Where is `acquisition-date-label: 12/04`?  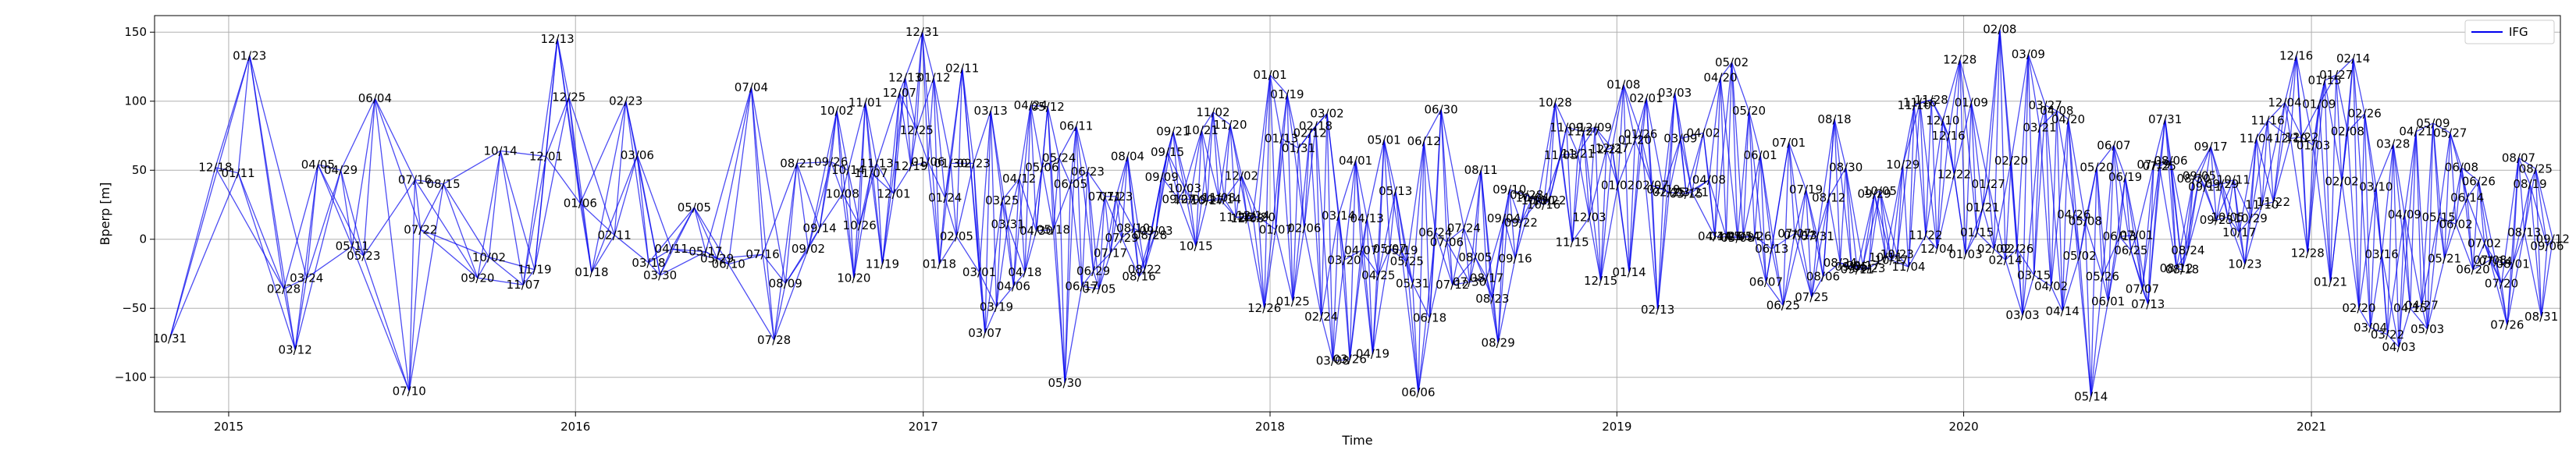
acquisition-date-label: 12/04 is located at coordinates (1937, 249).